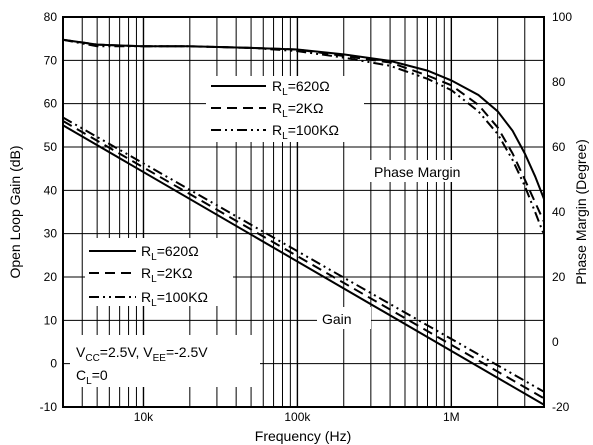 The image size is (593, 445). I want to click on phase-legend-label-2k: RL=2KΩ, so click(297, 110).